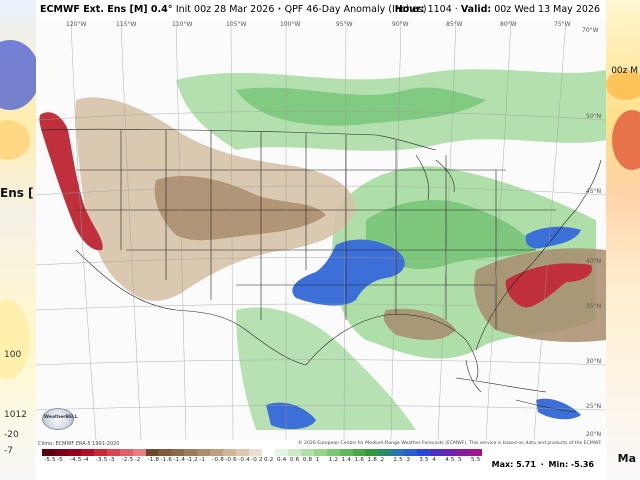 The image size is (640, 480). What do you see at coordinates (593, 275) in the screenshot?
I see `latitude-labels: 50°N 45°N 40°N 35°N 30°N 25°N 20°N` at bounding box center [593, 275].